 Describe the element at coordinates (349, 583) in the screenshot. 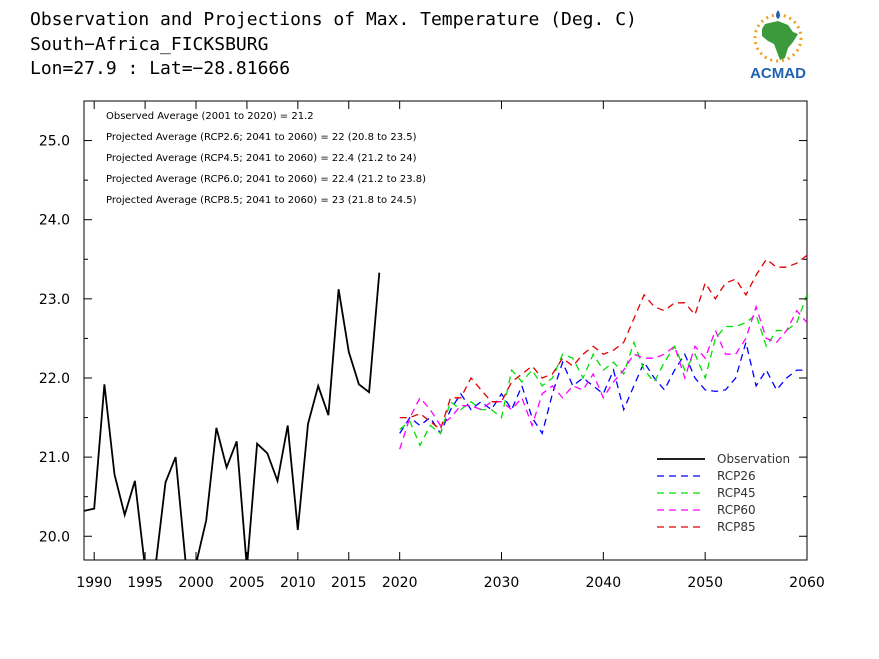

I see `x-tick-label: 2015` at that location.